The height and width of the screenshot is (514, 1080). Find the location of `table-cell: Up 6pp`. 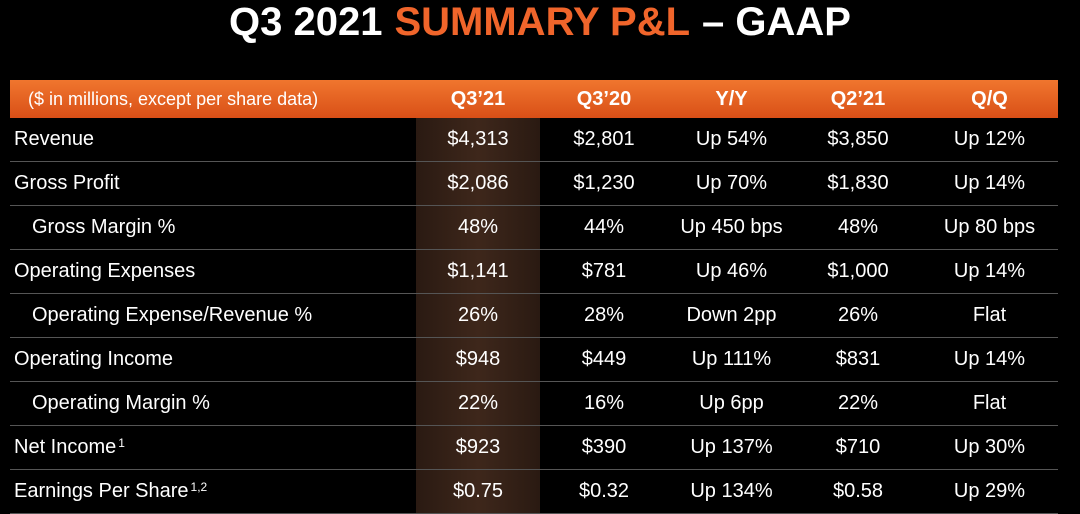

table-cell: Up 6pp is located at coordinates (731, 403).